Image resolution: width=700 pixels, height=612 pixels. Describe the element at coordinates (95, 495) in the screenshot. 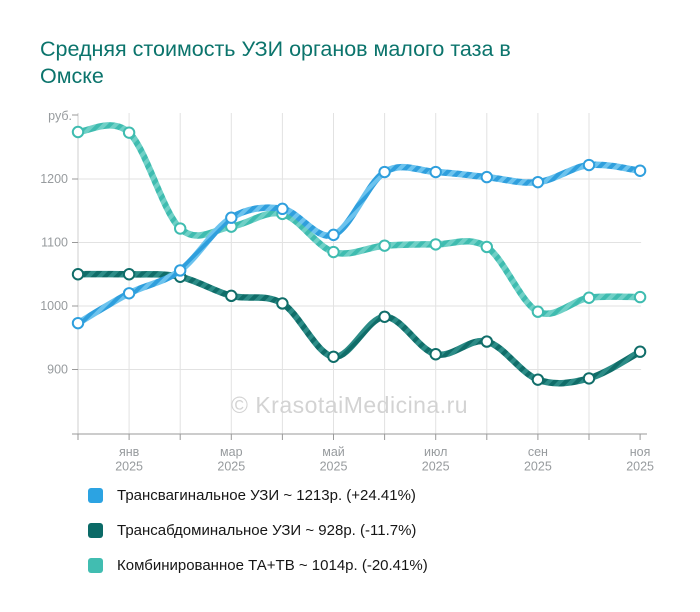

I see `legend-swatch-transvaginal` at that location.